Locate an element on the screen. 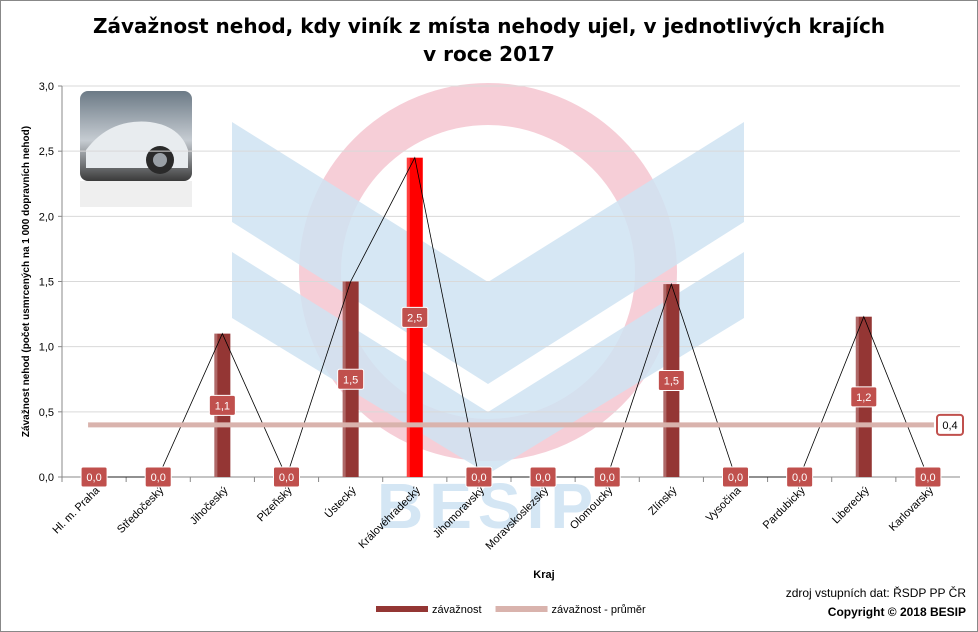  x-tick-label: Ústecký is located at coordinates (340, 502).